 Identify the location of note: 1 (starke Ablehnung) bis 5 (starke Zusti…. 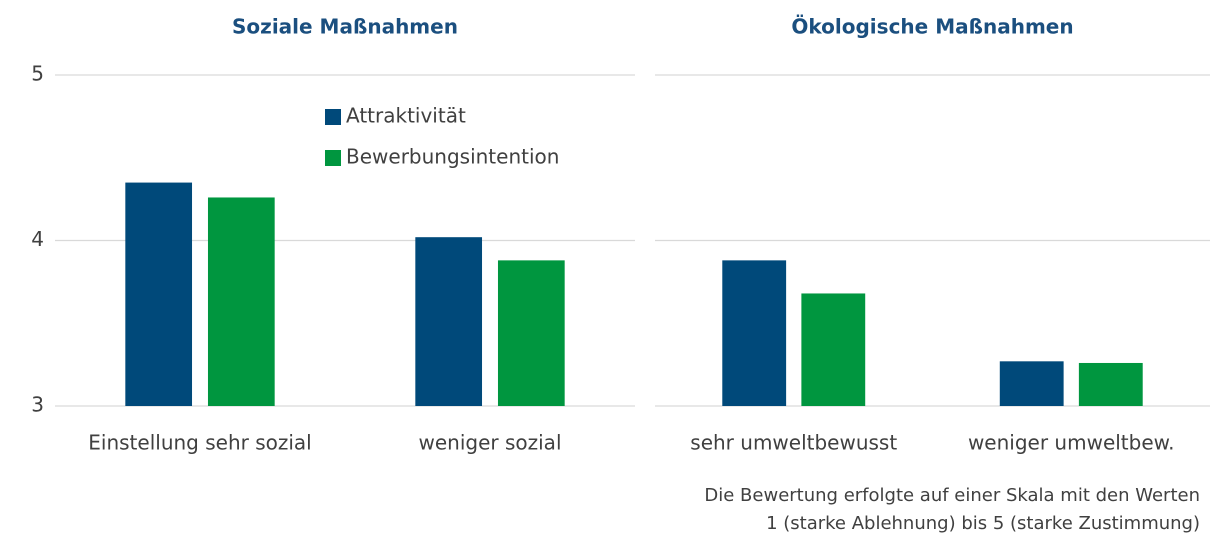
(983, 523).